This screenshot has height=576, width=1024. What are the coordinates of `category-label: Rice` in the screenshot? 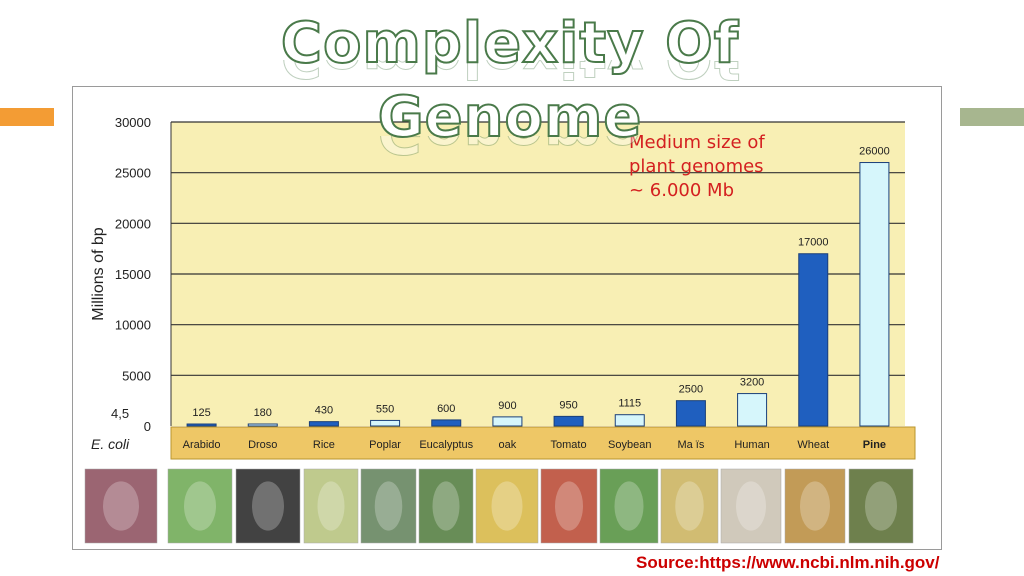 It's located at (324, 445).